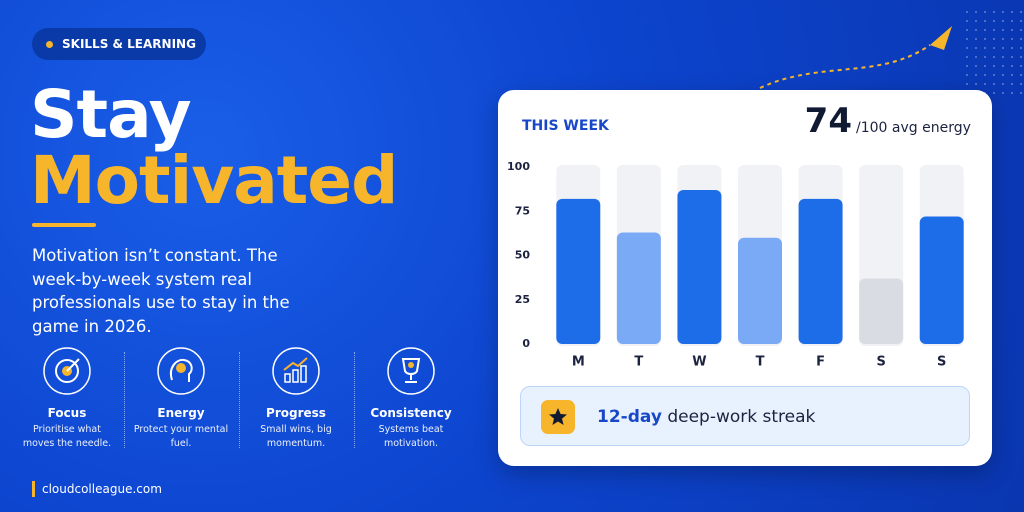 This screenshot has width=1024, height=512. I want to click on feature: Progress Small wins, big momentum., so click(296, 398).